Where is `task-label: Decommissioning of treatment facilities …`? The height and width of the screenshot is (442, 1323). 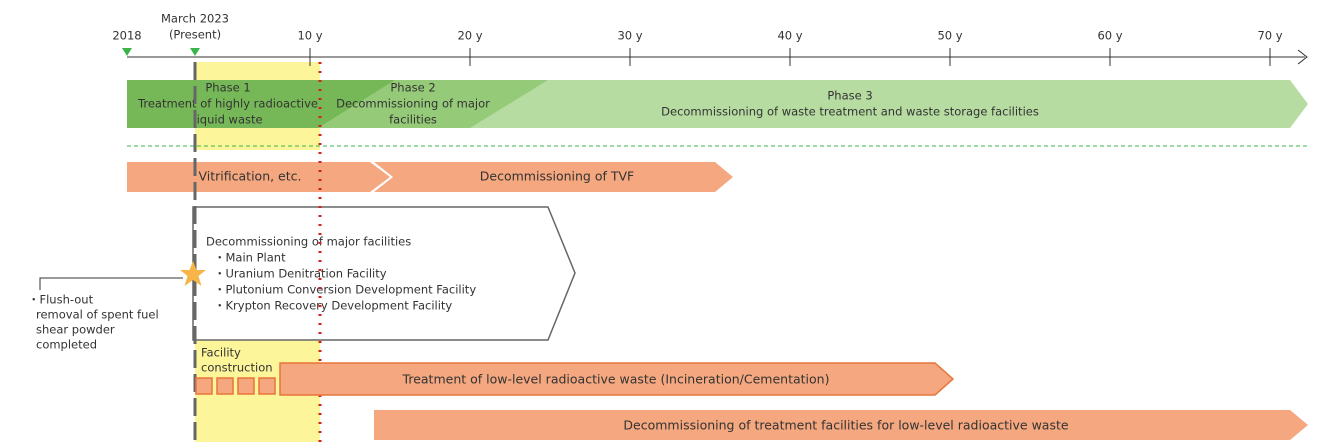
task-label: Decommissioning of treatment facilities … is located at coordinates (845, 425).